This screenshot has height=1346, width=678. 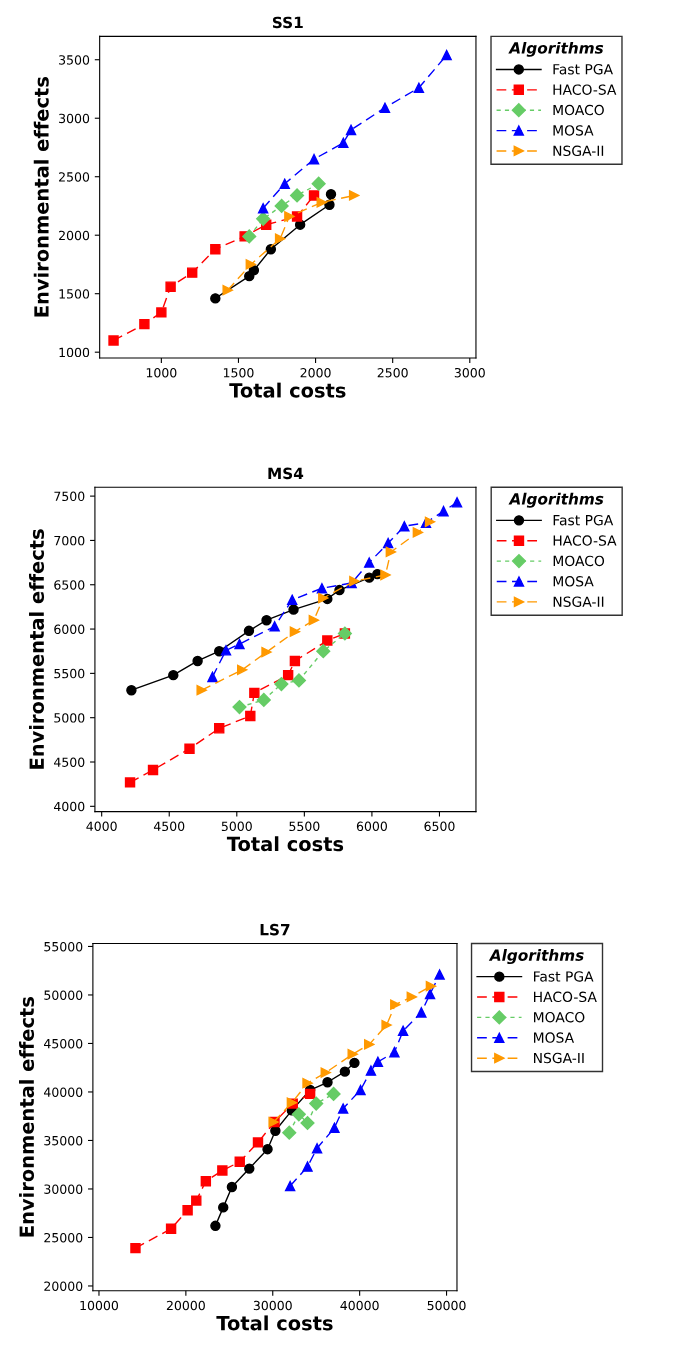 What do you see at coordinates (286, 473) in the screenshot?
I see `chart-title: MS4` at bounding box center [286, 473].